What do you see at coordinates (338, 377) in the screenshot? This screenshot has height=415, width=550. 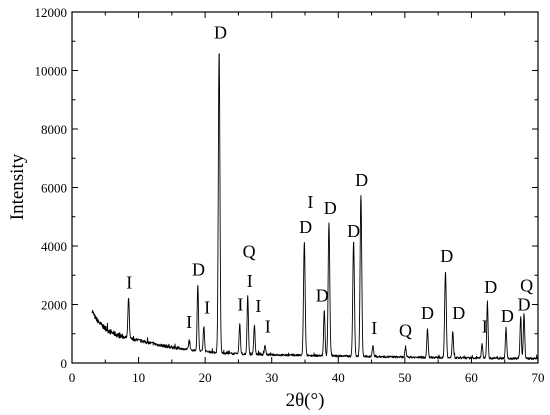 I see `x-tick-label: 40` at bounding box center [338, 377].